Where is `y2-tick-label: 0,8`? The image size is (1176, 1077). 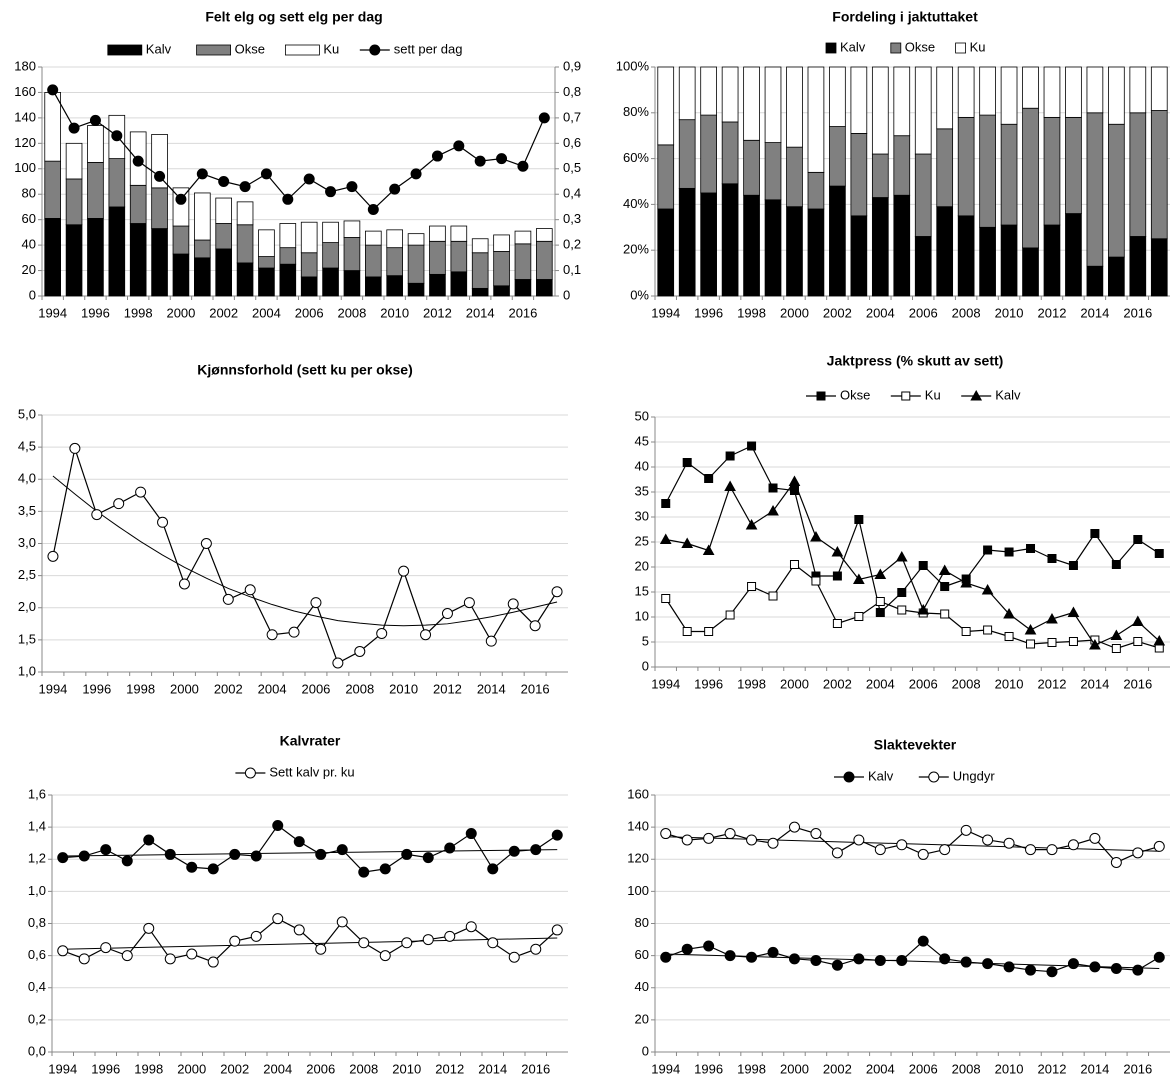 y2-tick-label: 0,8 is located at coordinates (572, 91).